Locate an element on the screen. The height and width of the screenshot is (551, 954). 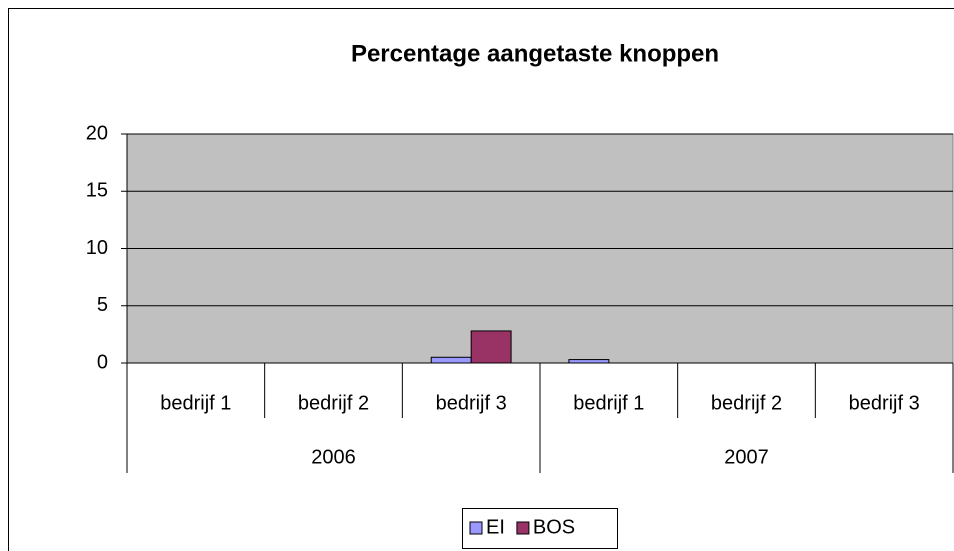
y-tick-label: 15 is located at coordinates (97, 191).